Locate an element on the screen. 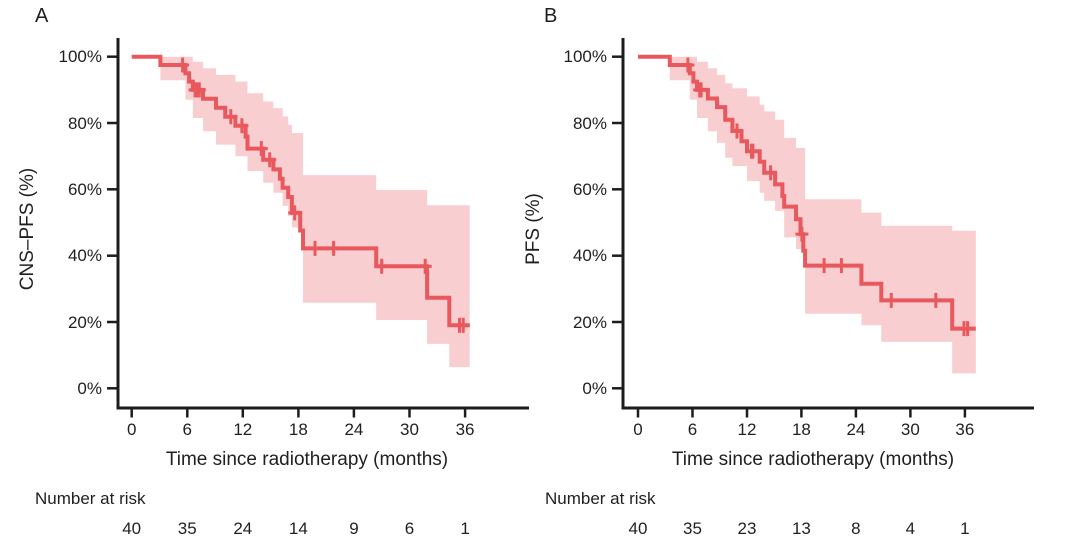 This screenshot has height=551, width=1080. x-axis-title-b: Time since radiotherapy (months) is located at coordinates (813, 459).